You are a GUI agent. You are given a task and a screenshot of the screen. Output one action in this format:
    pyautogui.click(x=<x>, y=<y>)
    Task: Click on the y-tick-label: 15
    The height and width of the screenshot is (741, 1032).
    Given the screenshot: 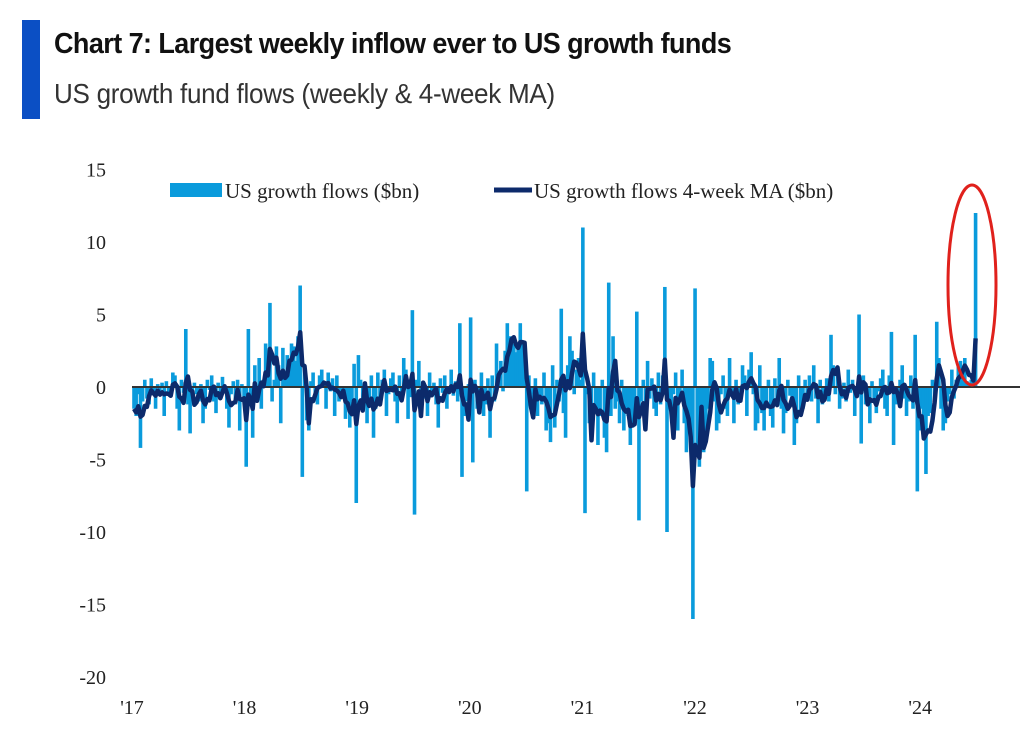 What is the action you would take?
    pyautogui.click(x=96, y=171)
    